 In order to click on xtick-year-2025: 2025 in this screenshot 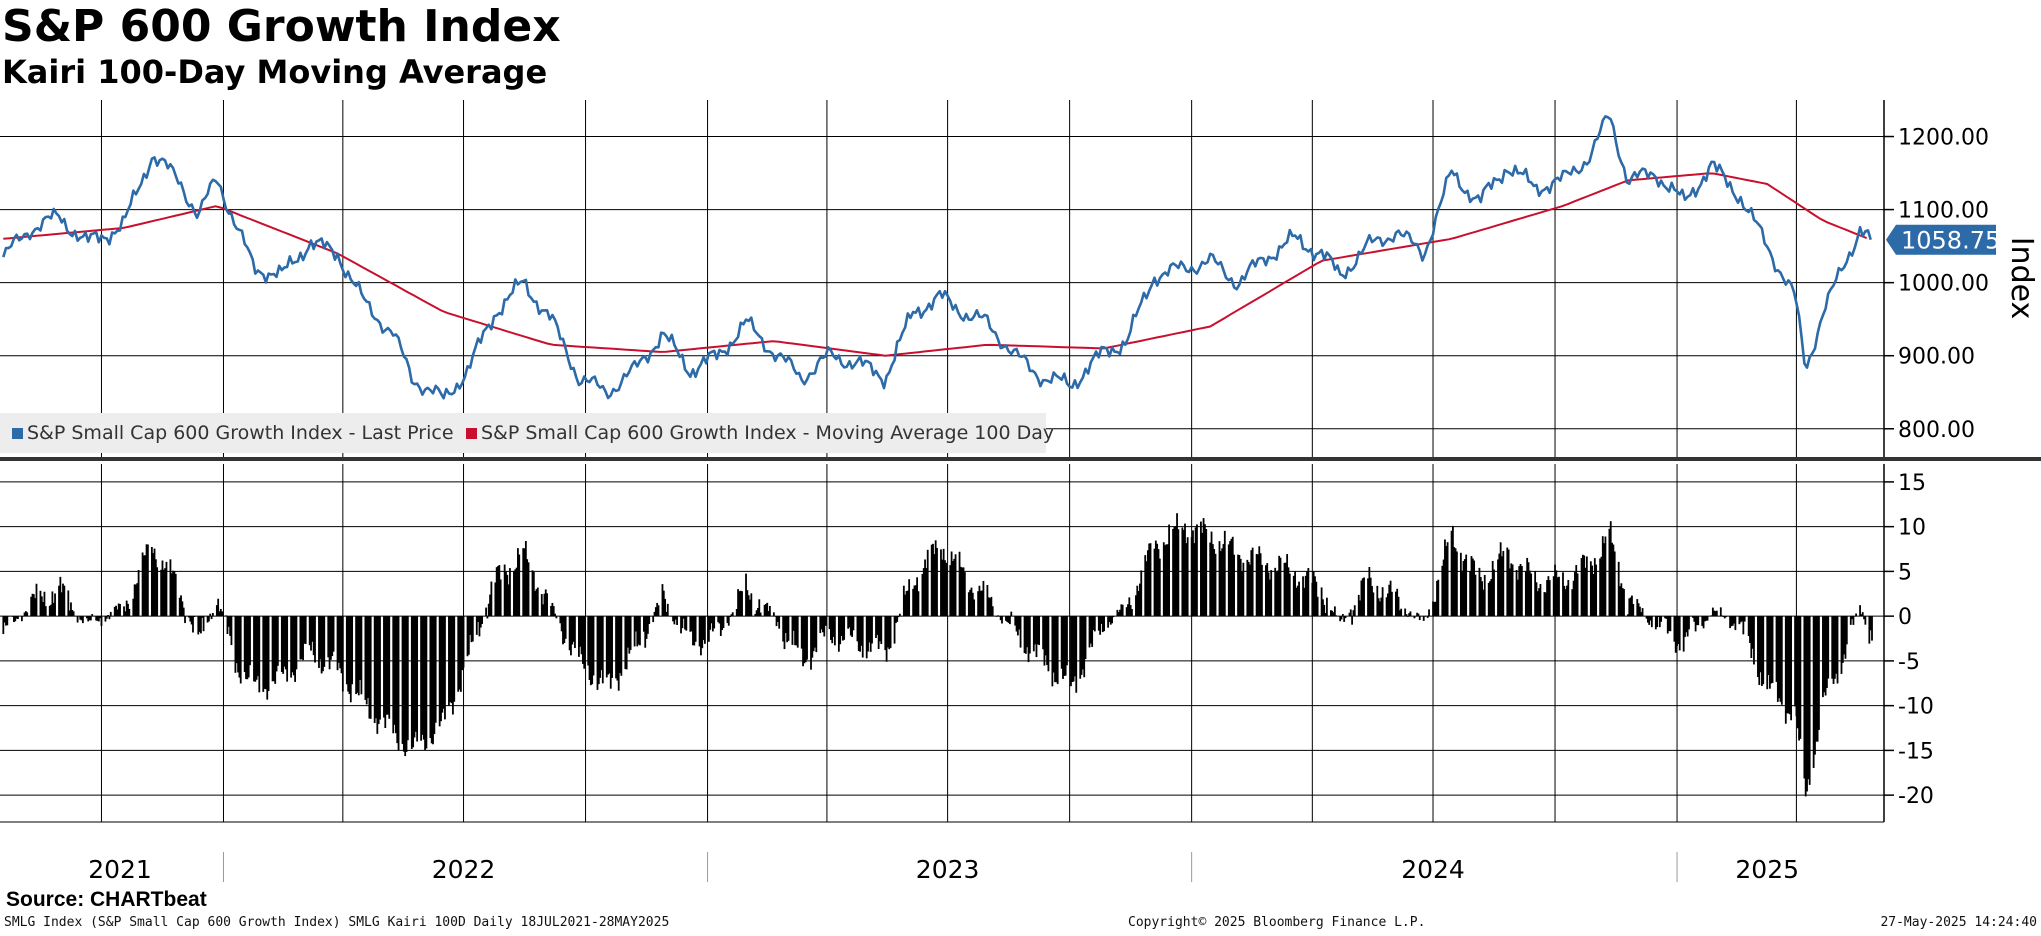, I will do `click(1767, 869)`.